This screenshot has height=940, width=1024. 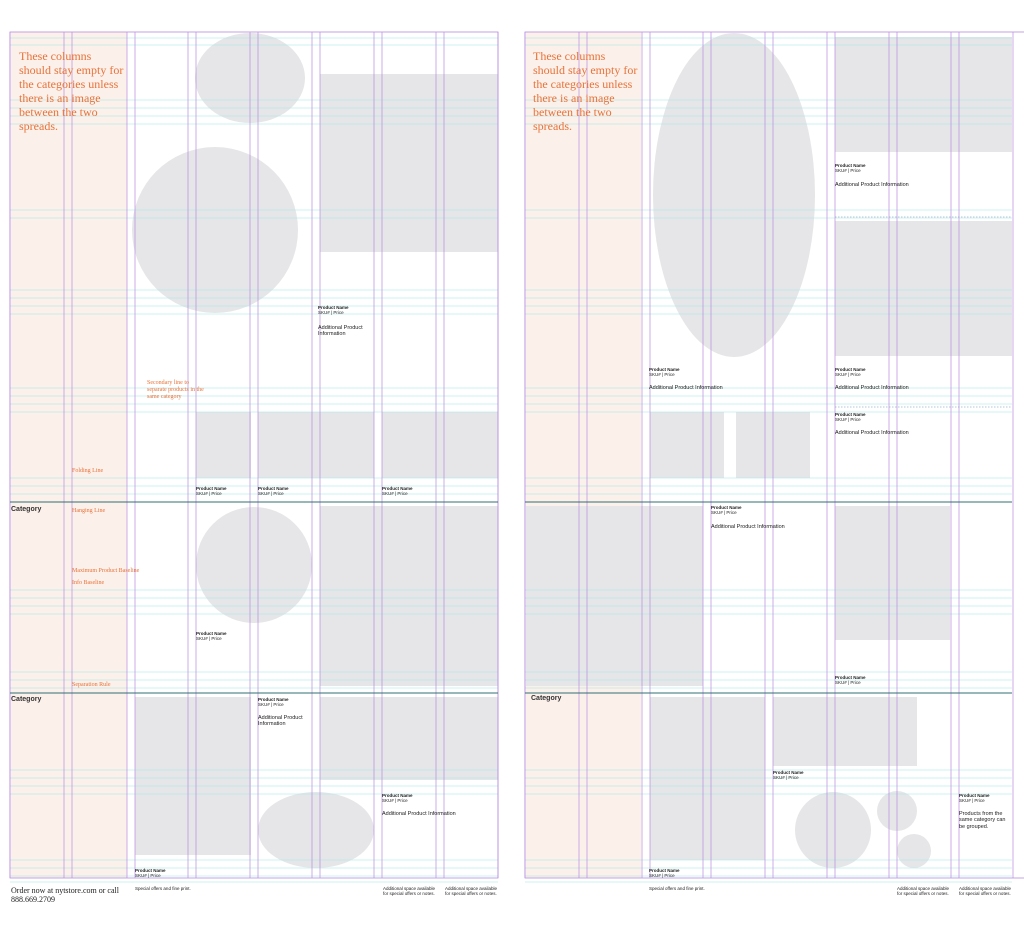 What do you see at coordinates (91, 685) in the screenshot?
I see `guide-label: Separation Rule` at bounding box center [91, 685].